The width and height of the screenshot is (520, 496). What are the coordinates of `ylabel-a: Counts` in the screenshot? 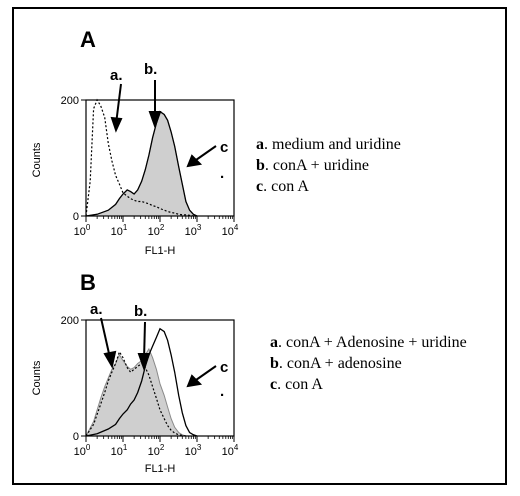 It's located at (37, 159).